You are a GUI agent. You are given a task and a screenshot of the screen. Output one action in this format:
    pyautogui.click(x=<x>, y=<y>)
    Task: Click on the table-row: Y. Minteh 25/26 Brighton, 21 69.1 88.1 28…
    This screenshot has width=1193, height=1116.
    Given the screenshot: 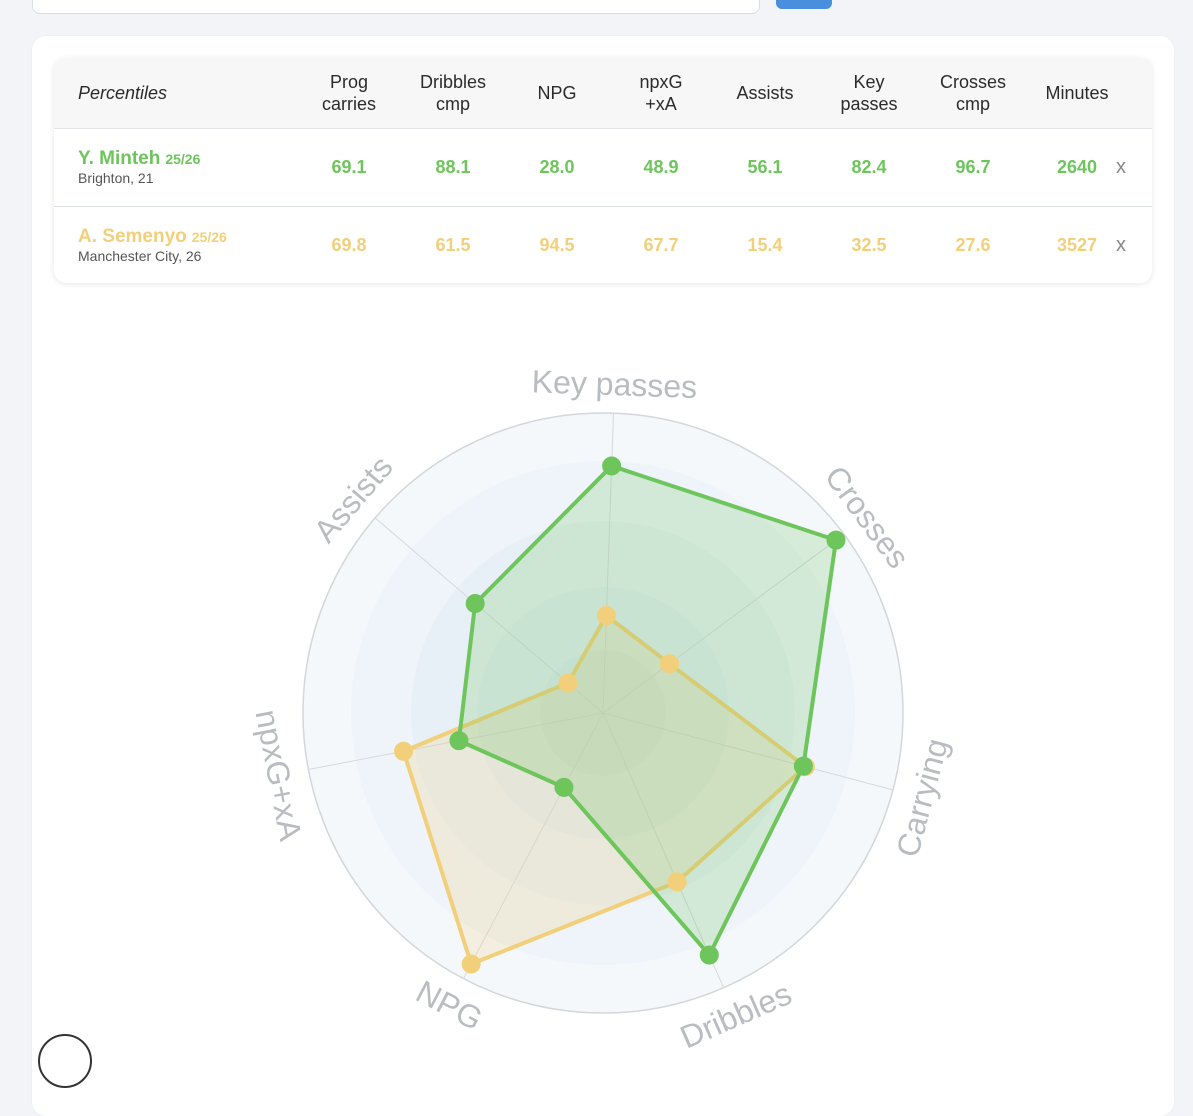 What is the action you would take?
    pyautogui.click(x=603, y=167)
    